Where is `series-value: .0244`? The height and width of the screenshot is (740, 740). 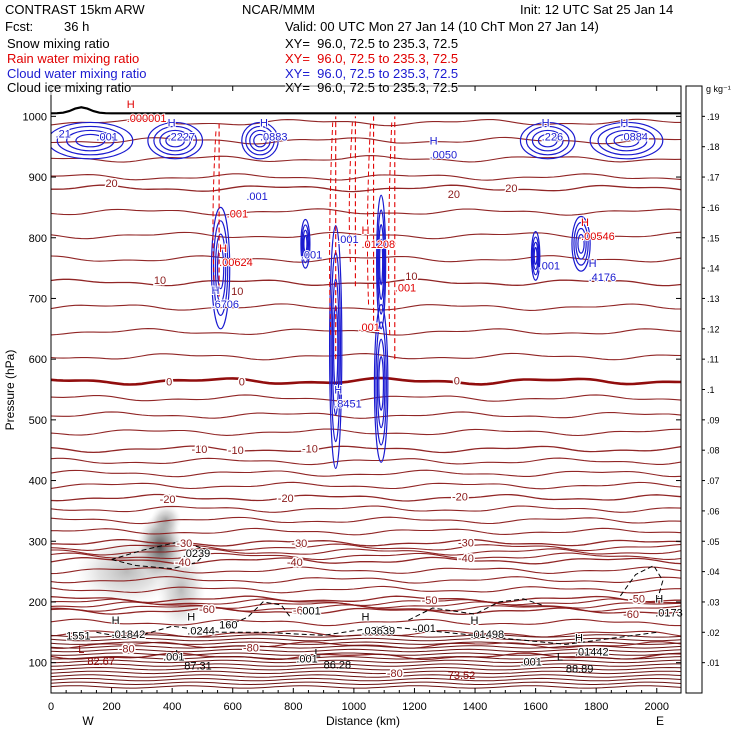 series-value: .0244 is located at coordinates (201, 631).